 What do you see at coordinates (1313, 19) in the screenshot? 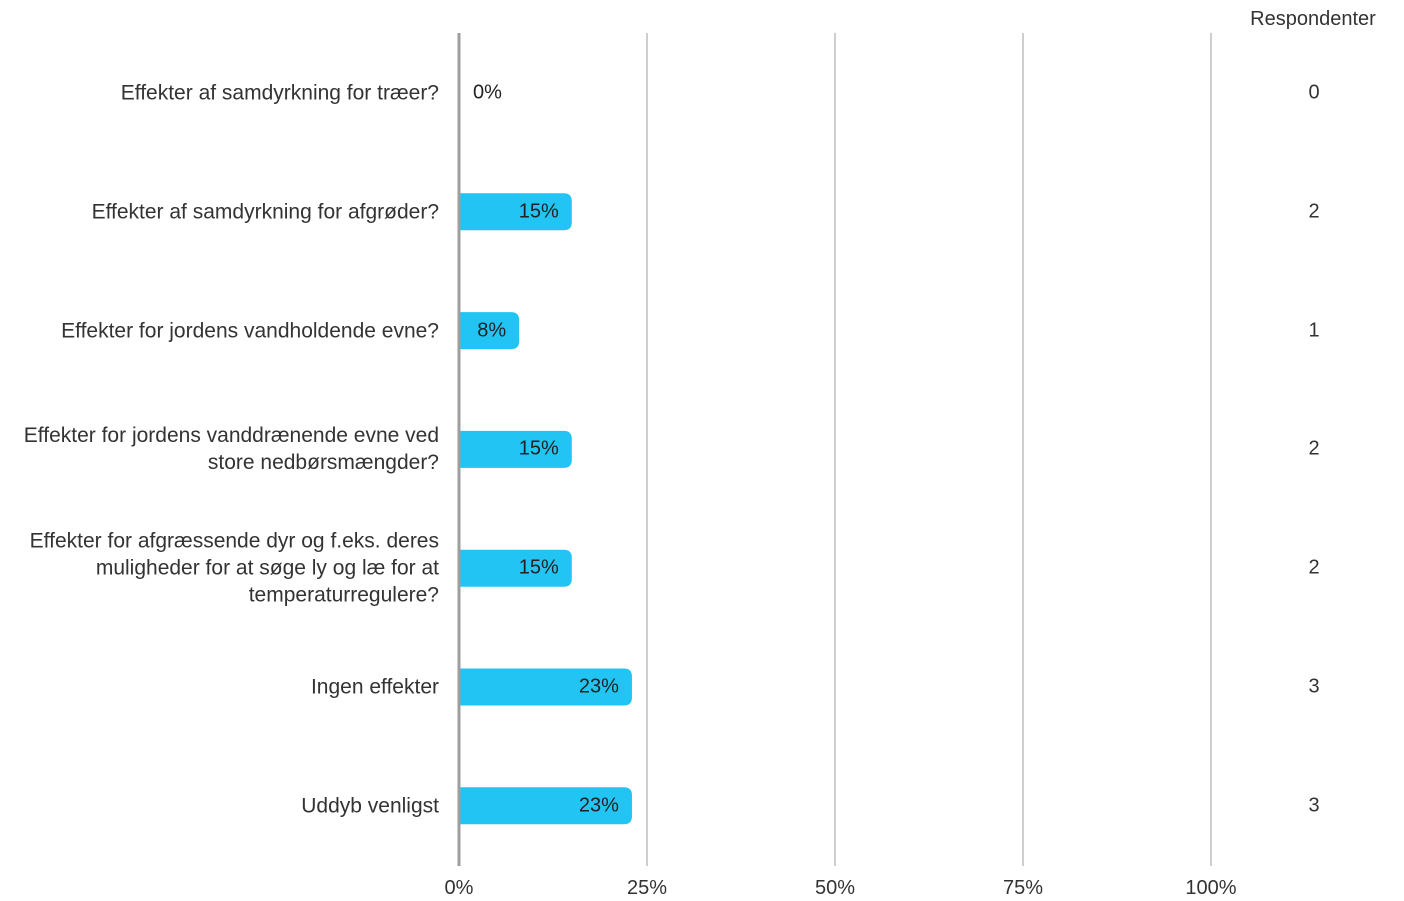
I see `respondents-header: Respondenter` at bounding box center [1313, 19].